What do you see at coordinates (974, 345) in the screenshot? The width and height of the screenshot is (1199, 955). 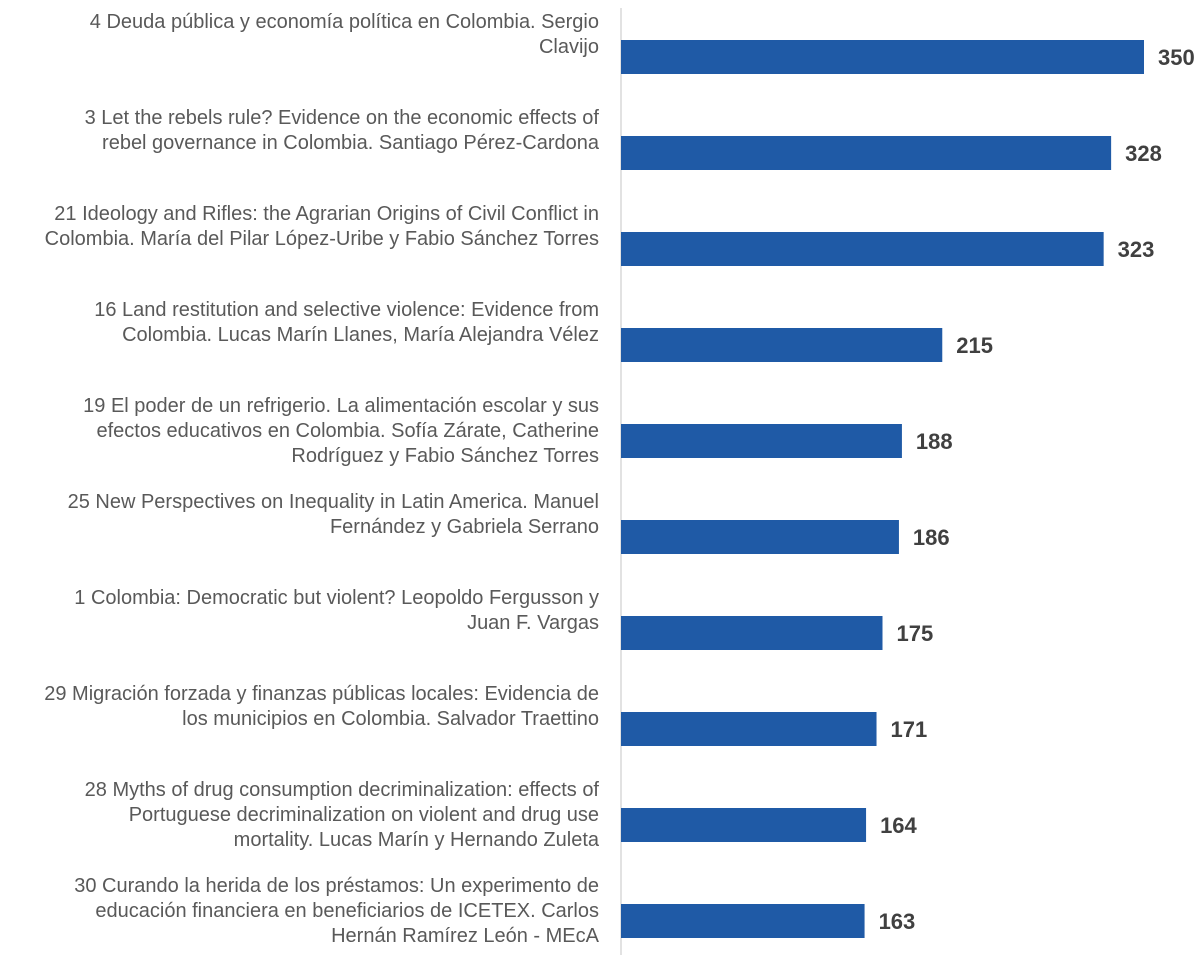 I see `value-label-3: 215` at bounding box center [974, 345].